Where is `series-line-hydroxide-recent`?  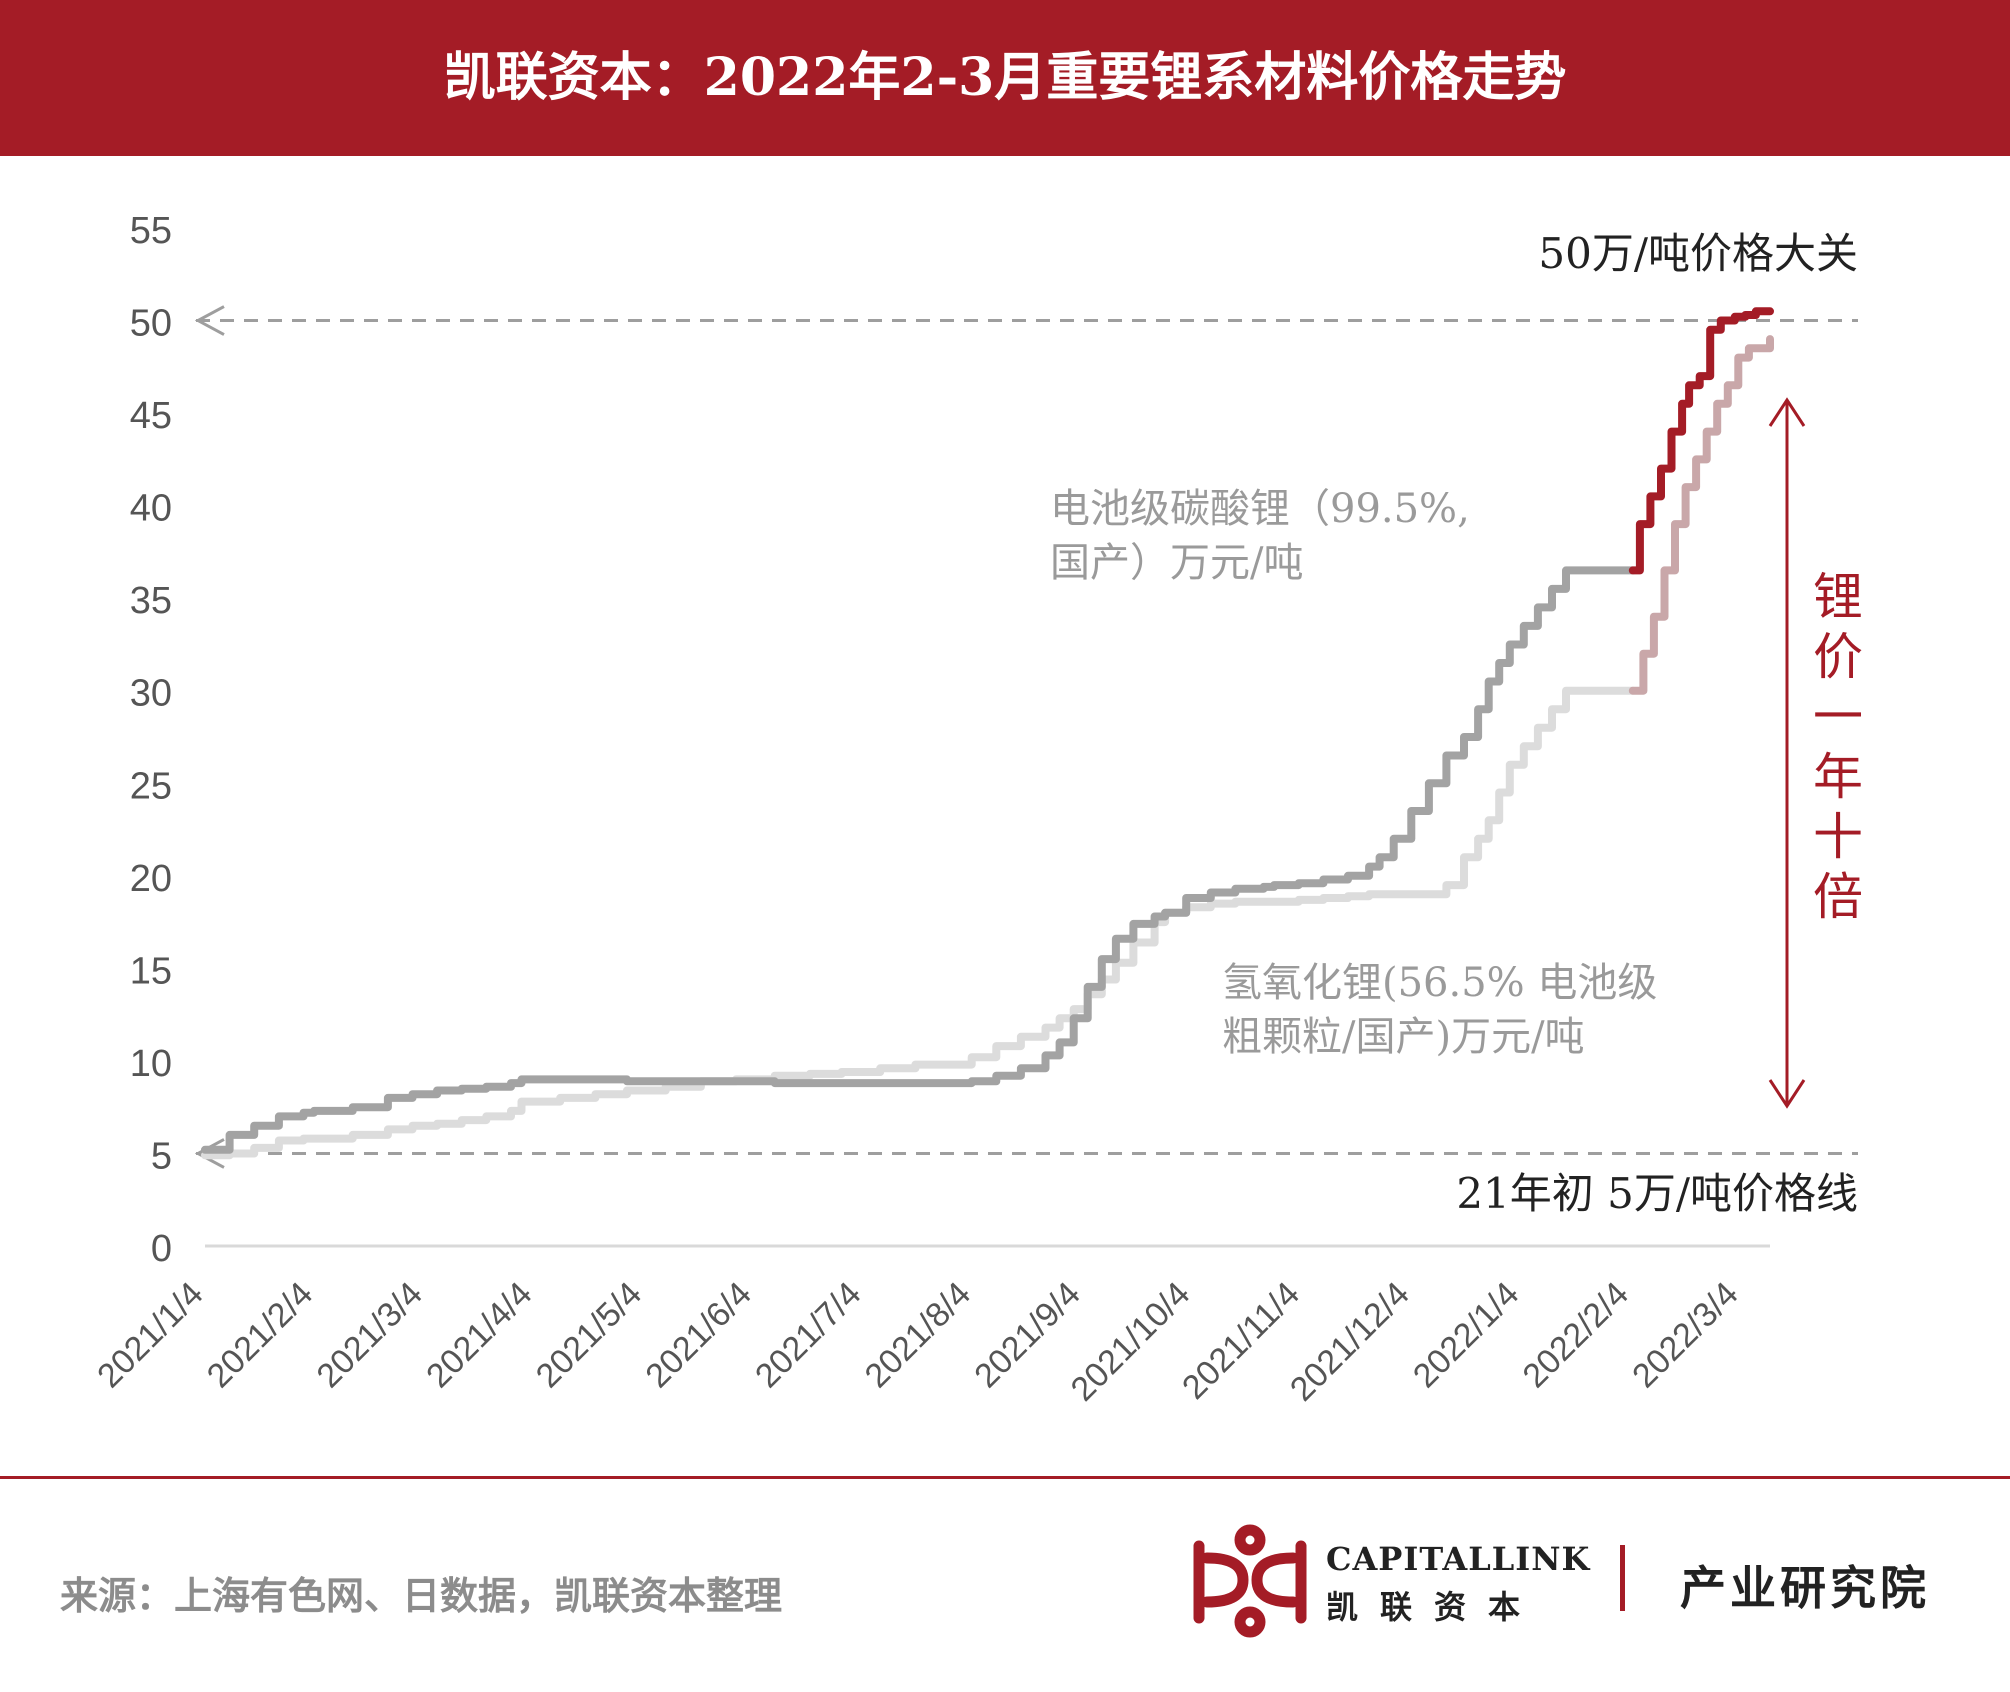 series-line-hydroxide-recent is located at coordinates (1701, 515).